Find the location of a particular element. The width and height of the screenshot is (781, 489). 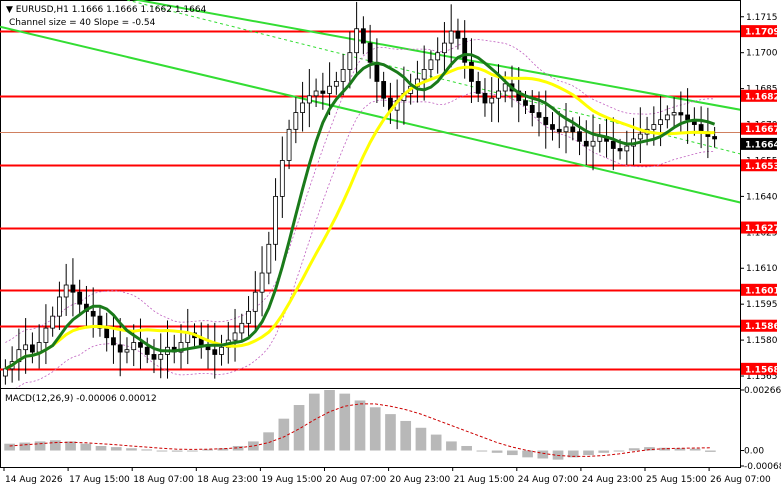

time-tick-label: 20 Aug 23:00 is located at coordinates (420, 480).